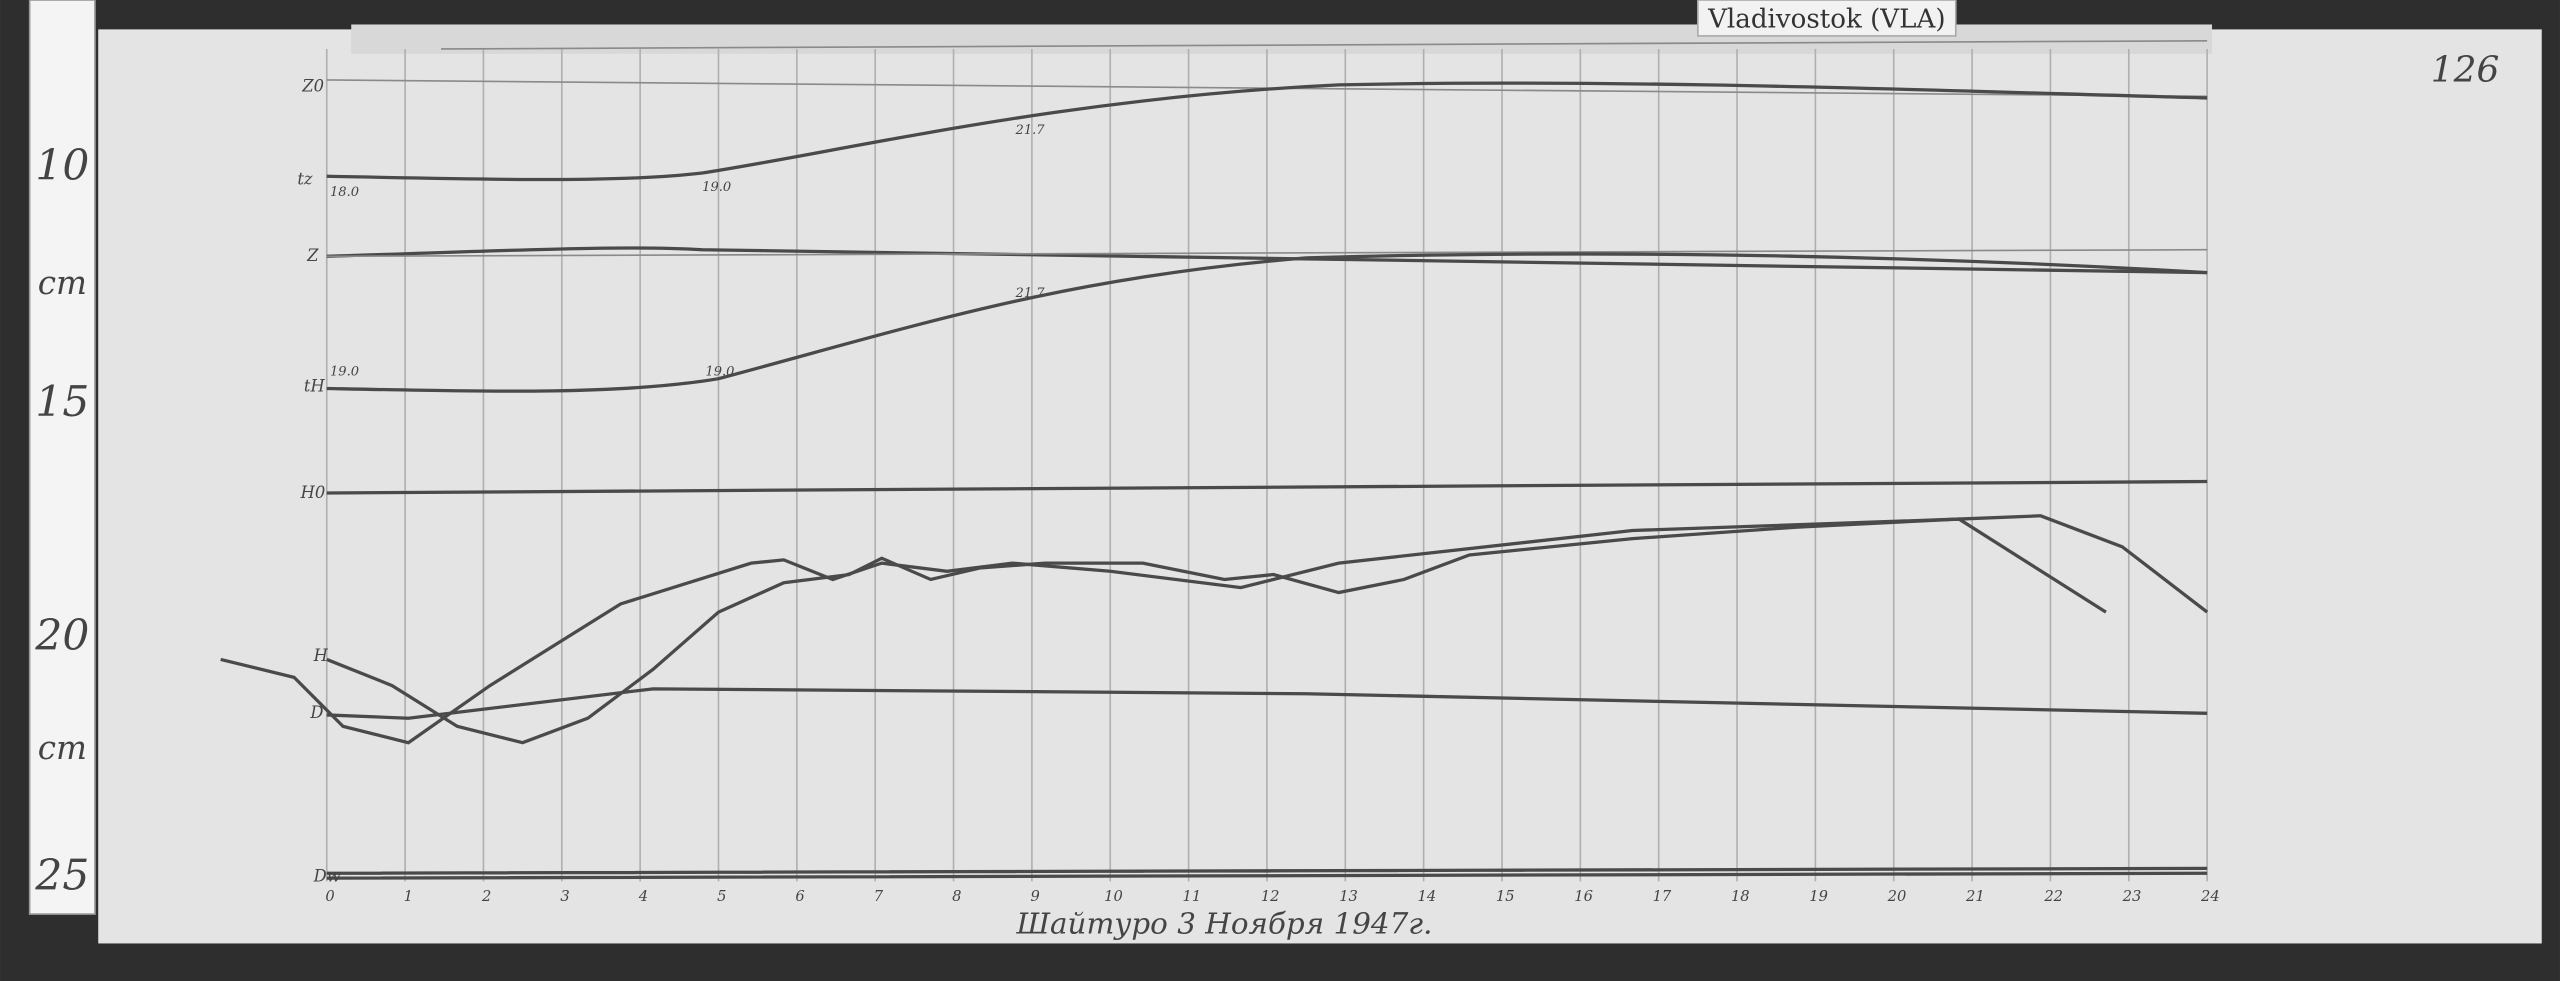 This screenshot has width=2560, height=981. Describe the element at coordinates (1583, 896) in the screenshot. I see `hour-label: 16` at that location.